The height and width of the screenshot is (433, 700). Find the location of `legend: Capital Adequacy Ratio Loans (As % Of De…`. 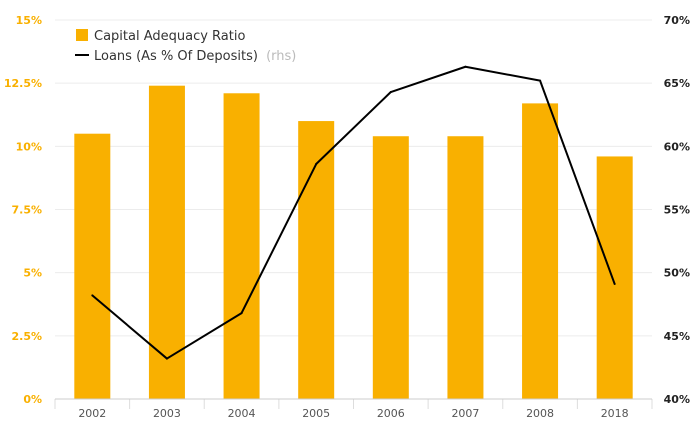

legend: Capital Adequacy Ratio Loans (As % Of De… is located at coordinates (185, 46).